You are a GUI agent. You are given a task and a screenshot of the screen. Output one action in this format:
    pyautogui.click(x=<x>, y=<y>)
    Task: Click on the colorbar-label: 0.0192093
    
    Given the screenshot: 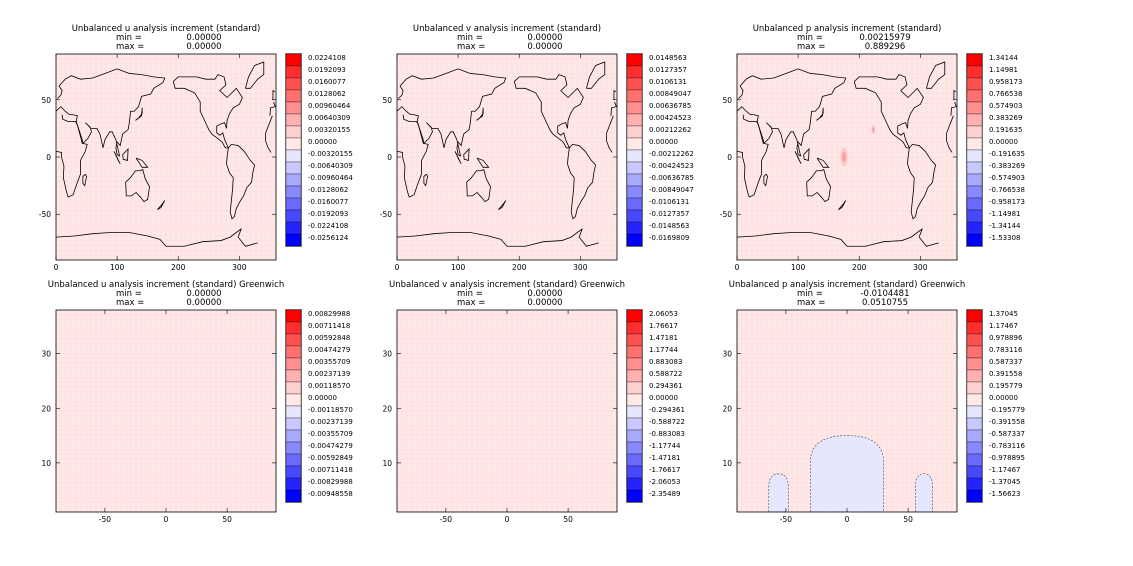 What is the action you would take?
    pyautogui.click(x=327, y=70)
    